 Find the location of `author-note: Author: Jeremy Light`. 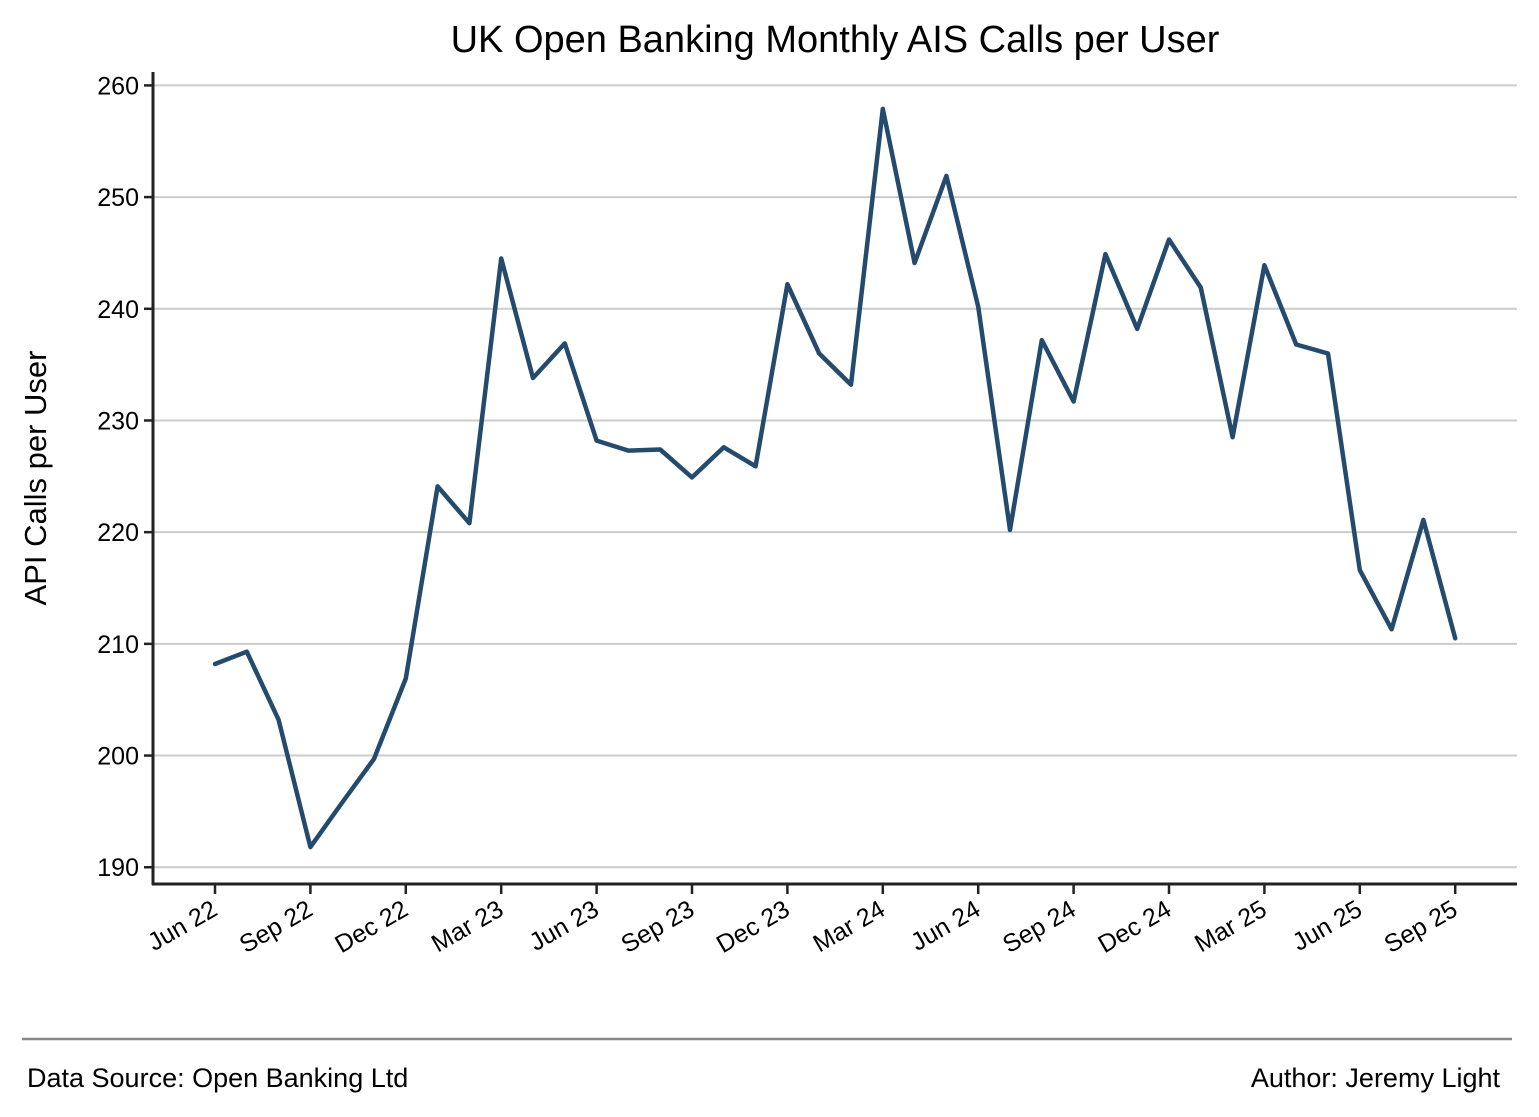

author-note: Author: Jeremy Light is located at coordinates (1376, 1078).